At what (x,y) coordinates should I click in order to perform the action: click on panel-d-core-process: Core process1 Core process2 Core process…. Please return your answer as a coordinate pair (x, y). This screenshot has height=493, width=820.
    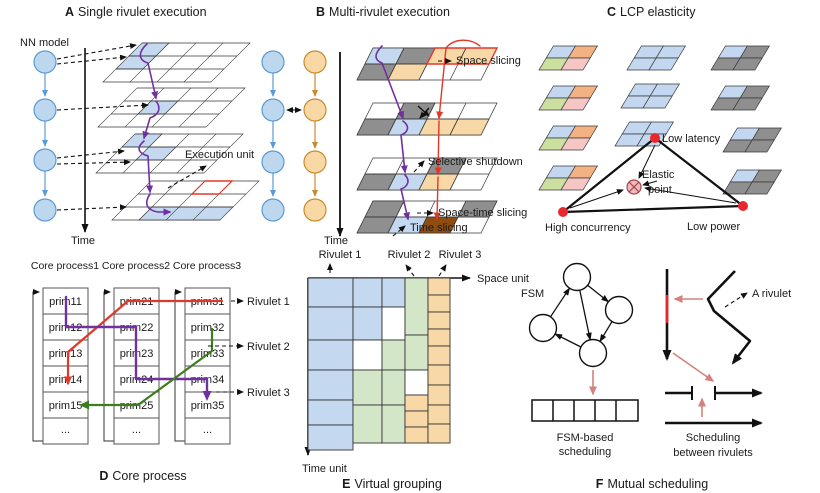
    Looking at the image, I should click on (160, 371).